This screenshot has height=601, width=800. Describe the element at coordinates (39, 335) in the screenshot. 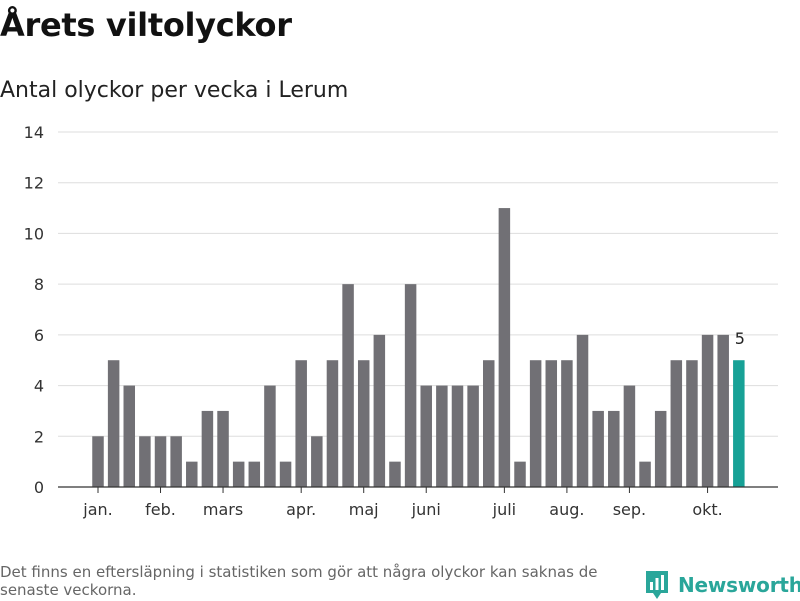

I see `y-tick-label-6: 6` at that location.